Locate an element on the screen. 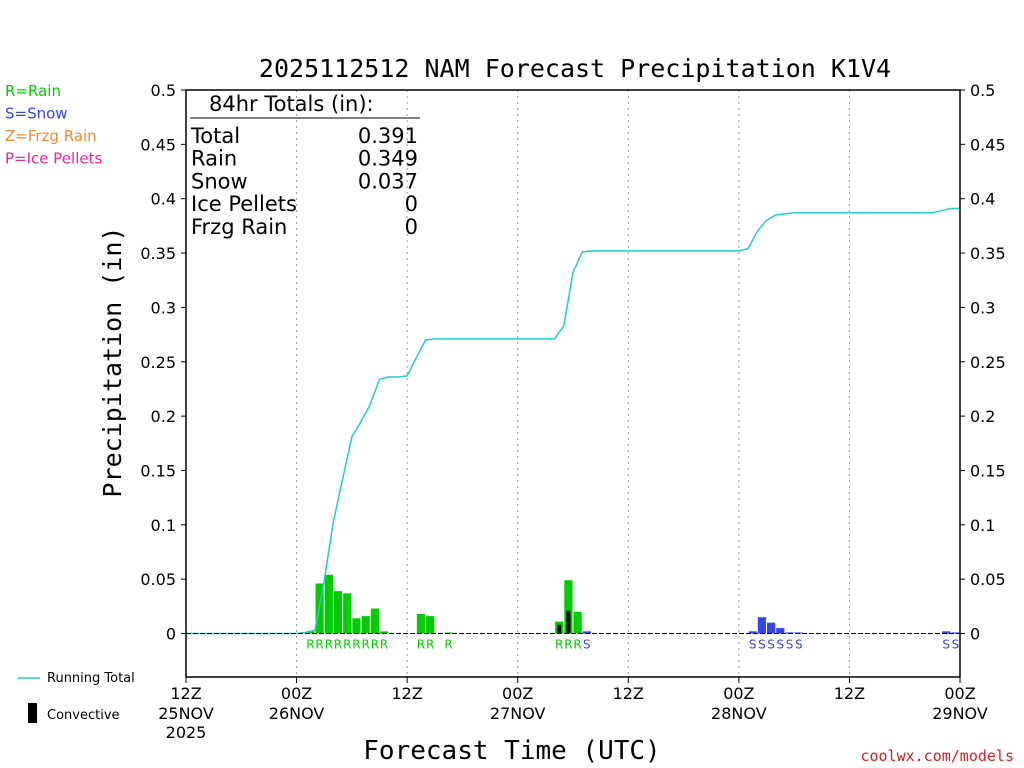 Image resolution: width=1024 pixels, height=768 pixels. type-legend-item: R=Rain is located at coordinates (33, 91).